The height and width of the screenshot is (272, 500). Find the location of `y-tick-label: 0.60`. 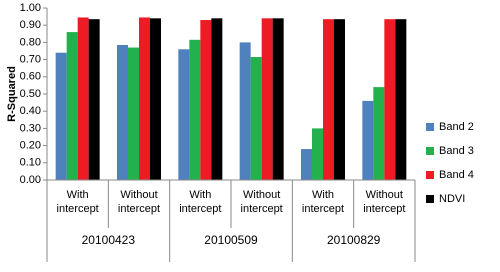

y-tick-label: 0.60 is located at coordinates (30, 77).